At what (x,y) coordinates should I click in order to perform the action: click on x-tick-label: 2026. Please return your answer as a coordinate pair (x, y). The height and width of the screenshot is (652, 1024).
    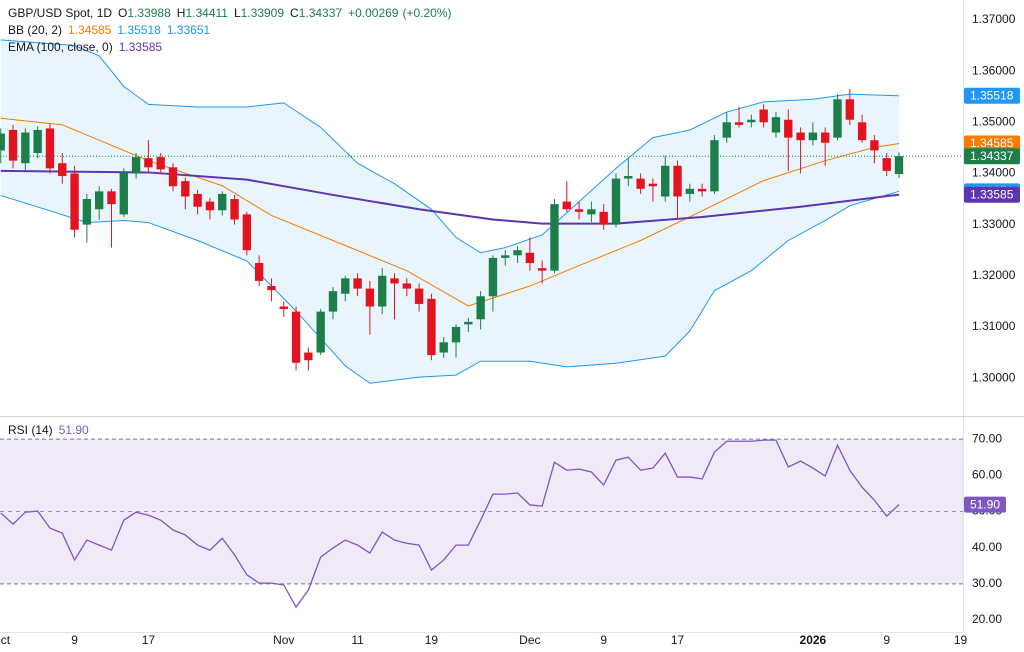
    Looking at the image, I should click on (813, 640).